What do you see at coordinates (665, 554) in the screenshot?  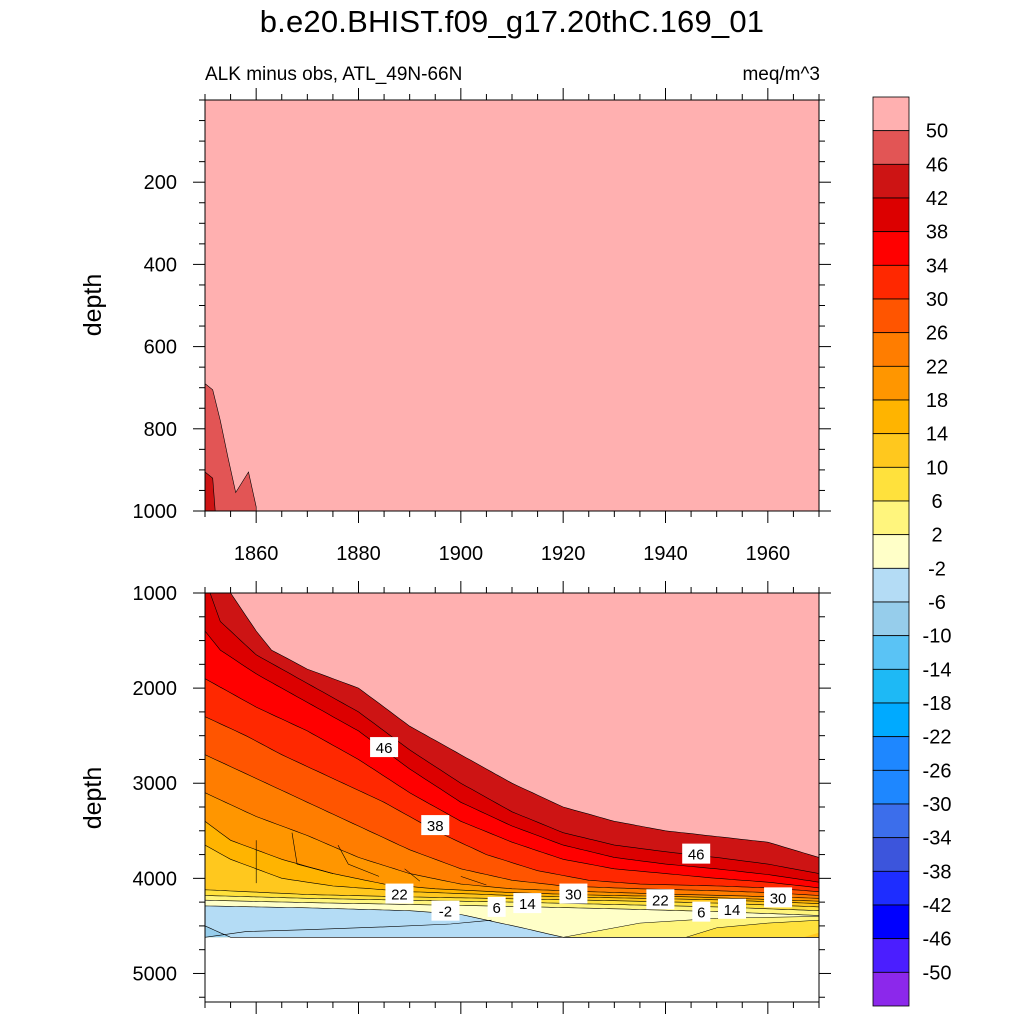 I see `upper-xtick-label: 1940` at bounding box center [665, 554].